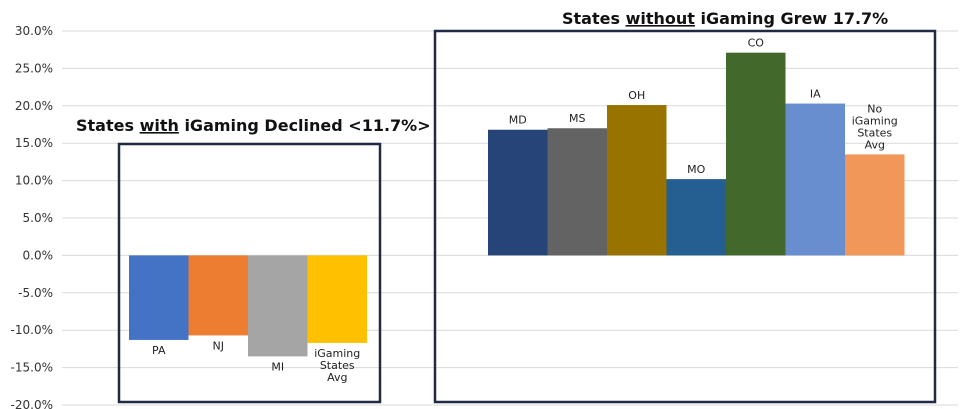 The image size is (960, 409). Describe the element at coordinates (756, 43) in the screenshot. I see `bar-label: CO` at that location.